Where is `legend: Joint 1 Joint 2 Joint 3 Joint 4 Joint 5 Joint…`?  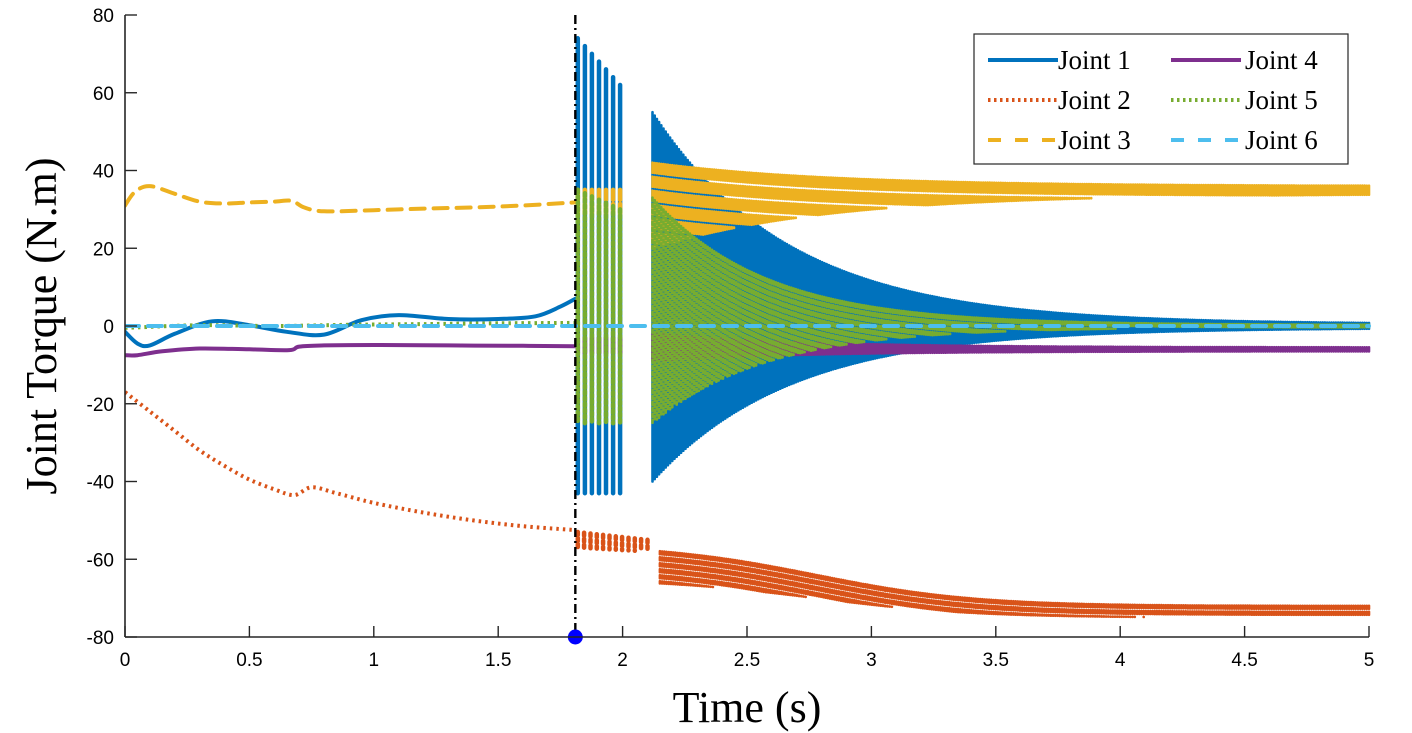
legend: Joint 1 Joint 2 Joint 3 Joint 4 Joint 5 Joint… is located at coordinates (1161, 99).